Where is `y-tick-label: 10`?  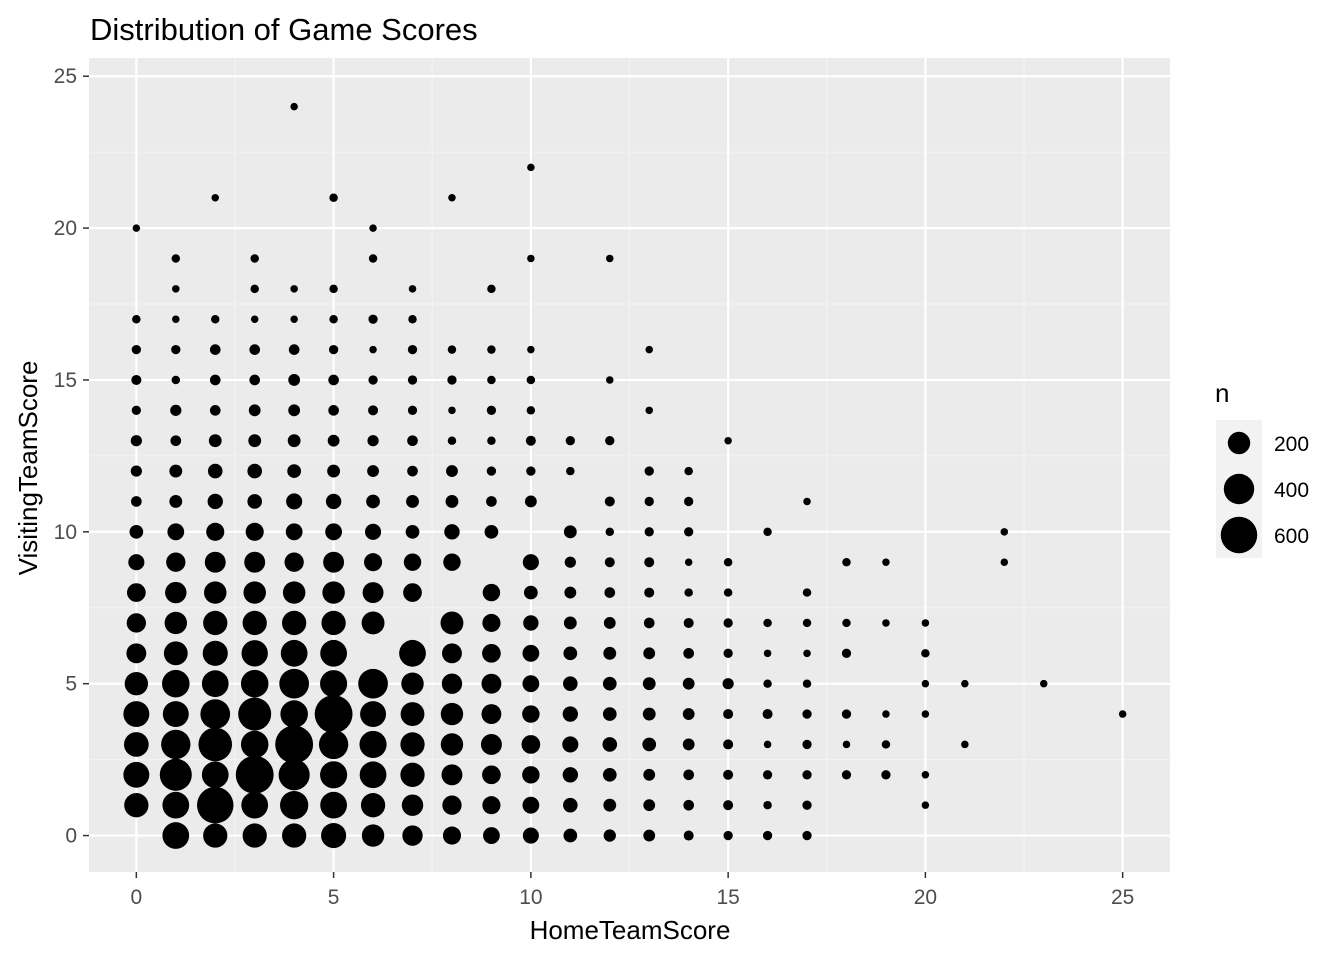 y-tick-label: 10 is located at coordinates (65, 532).